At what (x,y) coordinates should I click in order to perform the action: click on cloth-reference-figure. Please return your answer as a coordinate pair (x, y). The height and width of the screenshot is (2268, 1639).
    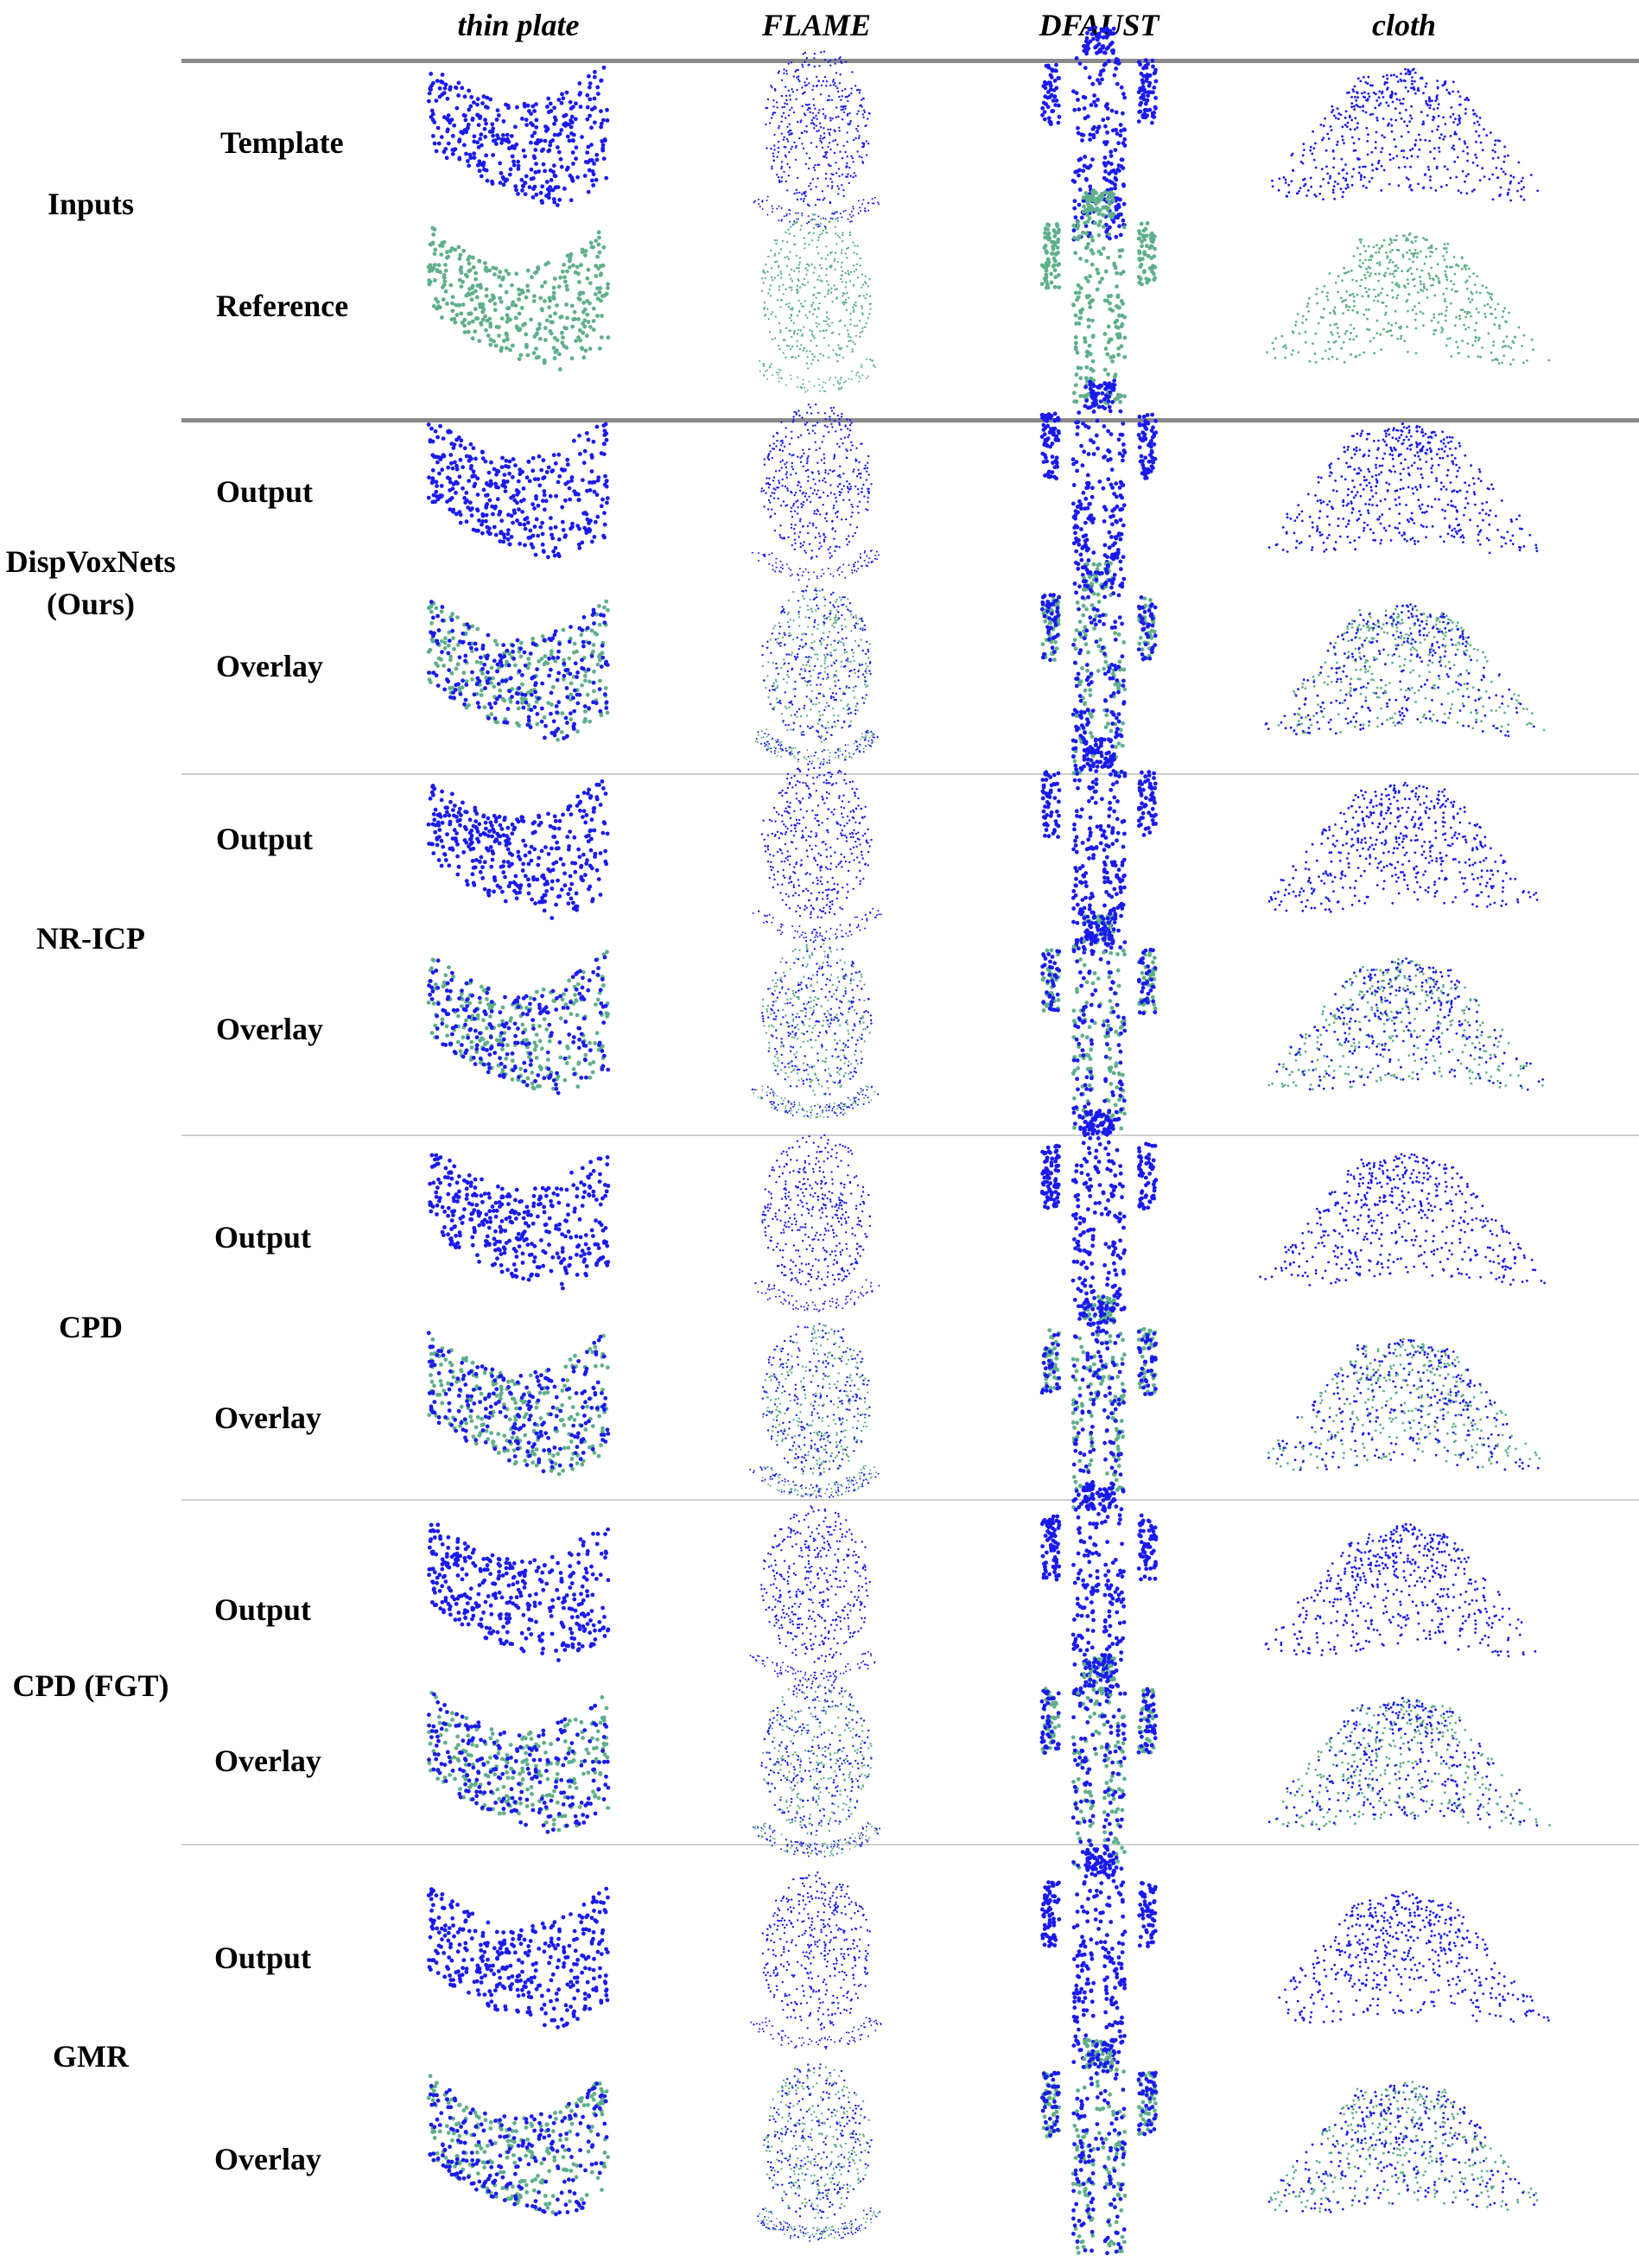
    Looking at the image, I should click on (1404, 302).